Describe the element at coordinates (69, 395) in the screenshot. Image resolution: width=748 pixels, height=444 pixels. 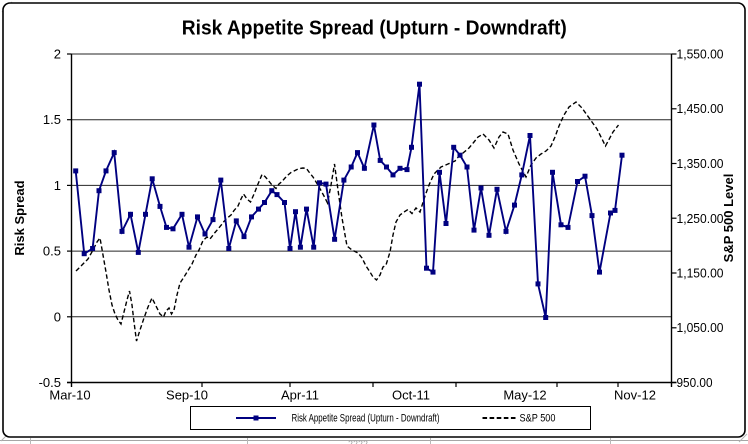
I see `svg-text: Mar-10` at that location.